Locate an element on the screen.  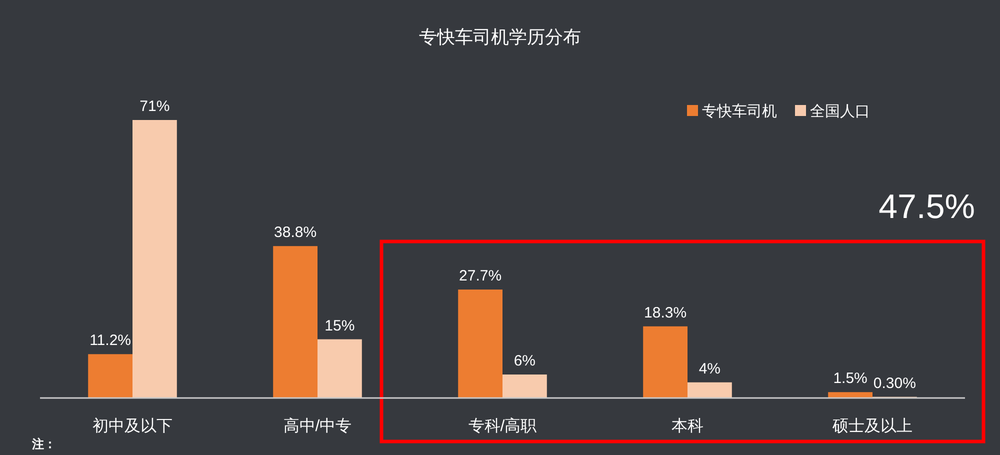
data-label: 18.3% is located at coordinates (665, 313).